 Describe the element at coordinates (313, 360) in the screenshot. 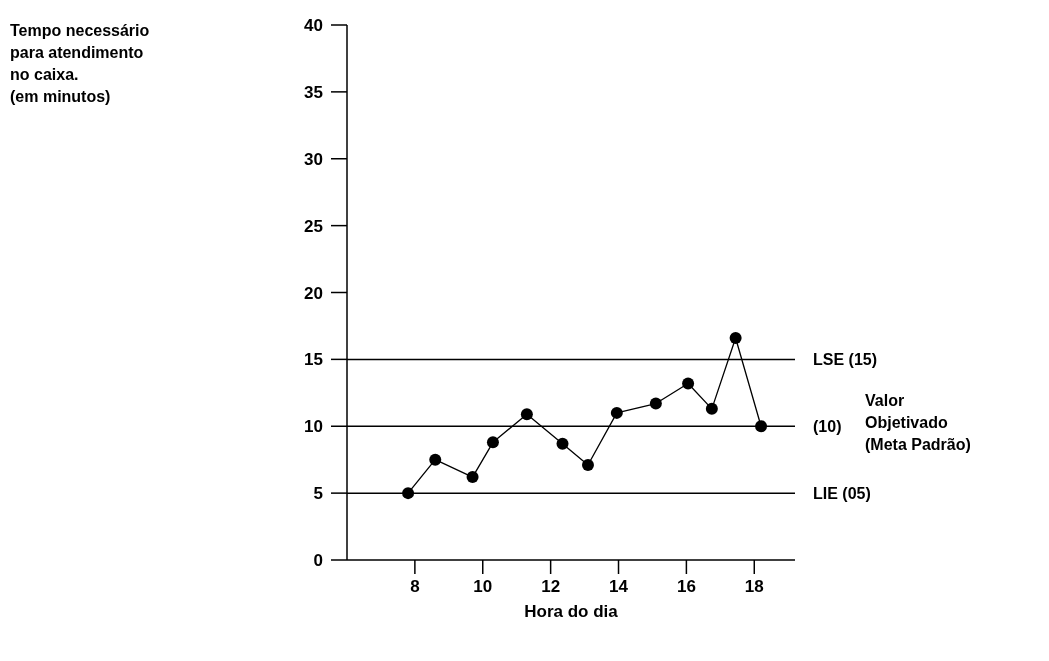

I see `y-tick-label: 15` at that location.